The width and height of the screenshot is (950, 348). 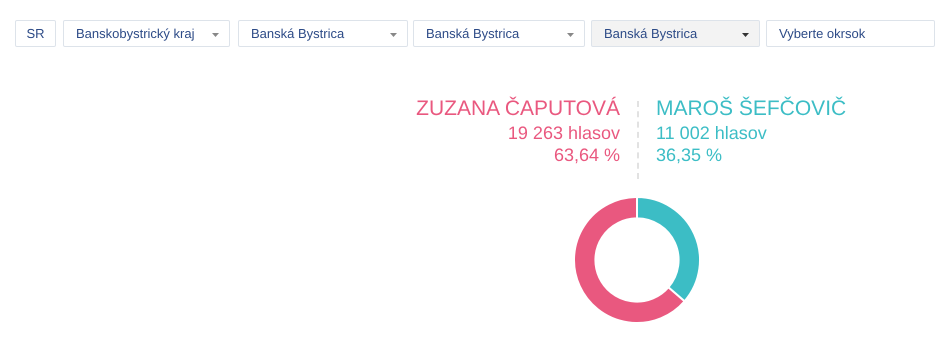 I want to click on text: SR, so click(x=35, y=33).